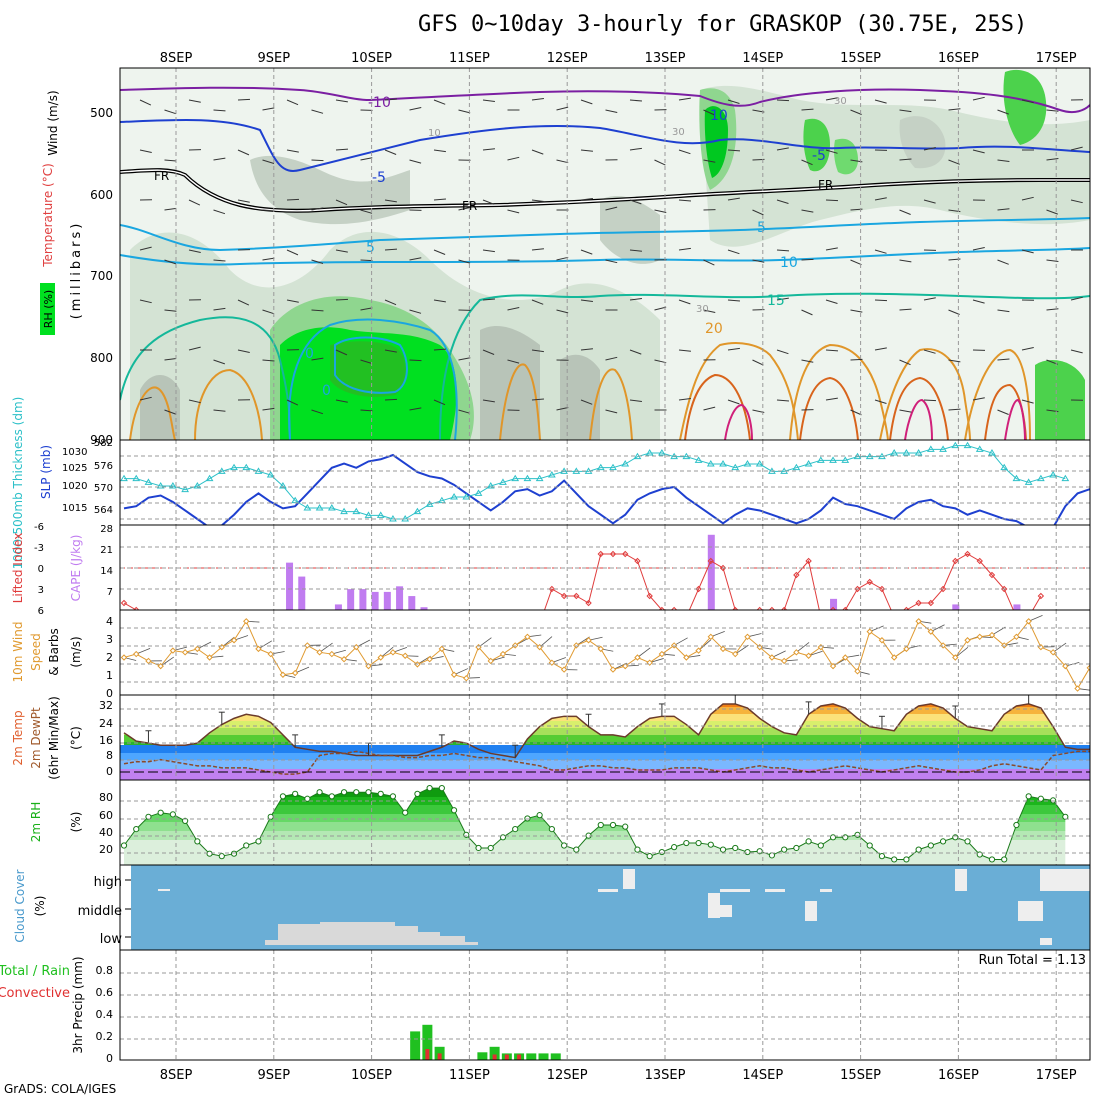 The height and width of the screenshot is (1100, 1100). I want to click on precip-convective-bar, so click(506, 1057).